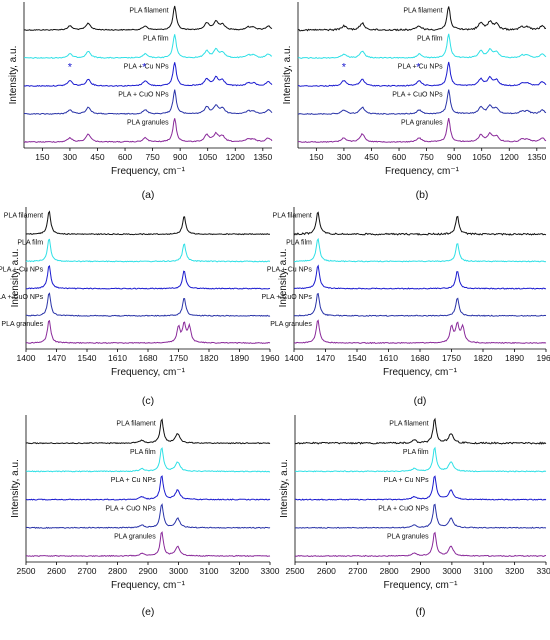 The height and width of the screenshot is (640, 550). I want to click on x-tick-label: 1750, so click(178, 358).